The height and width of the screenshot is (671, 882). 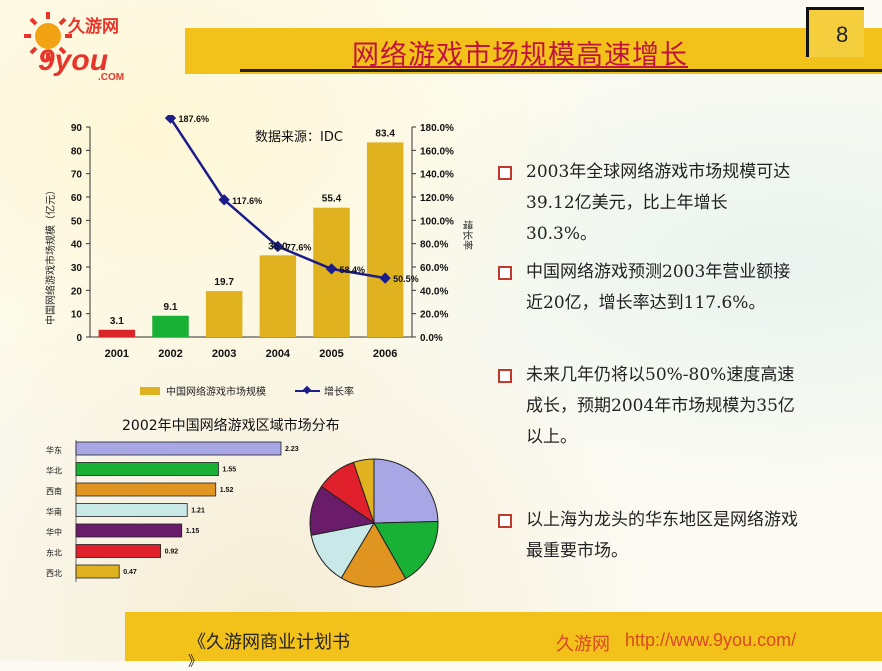 What do you see at coordinates (93, 26) in the screenshot?
I see `logo-brand-cn: 久游网` at bounding box center [93, 26].